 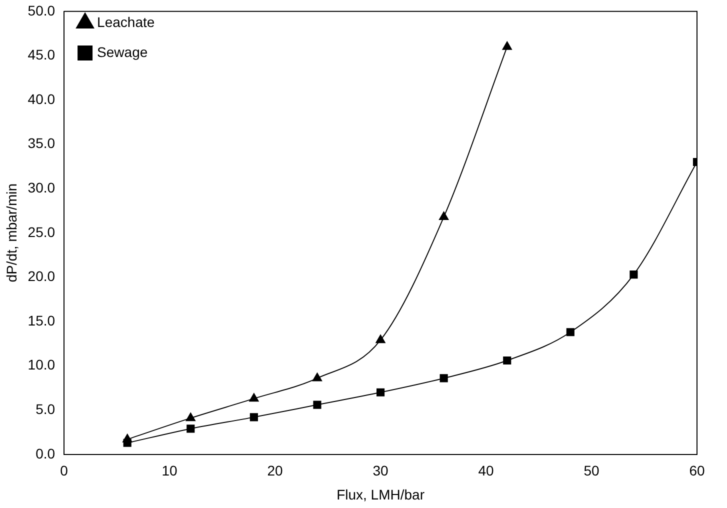 I want to click on x-tick-label: 30, so click(x=380, y=470).